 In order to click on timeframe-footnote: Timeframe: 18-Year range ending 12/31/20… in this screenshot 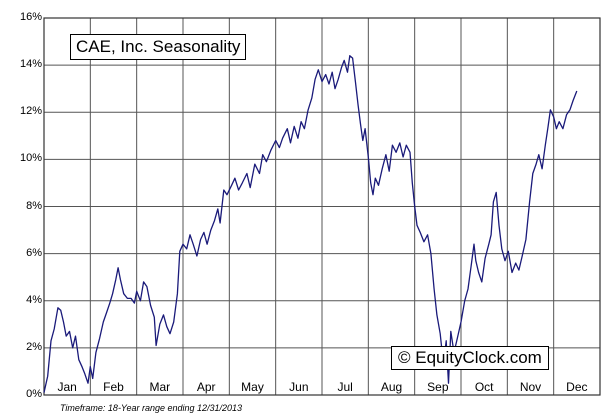, I will do `click(151, 408)`.